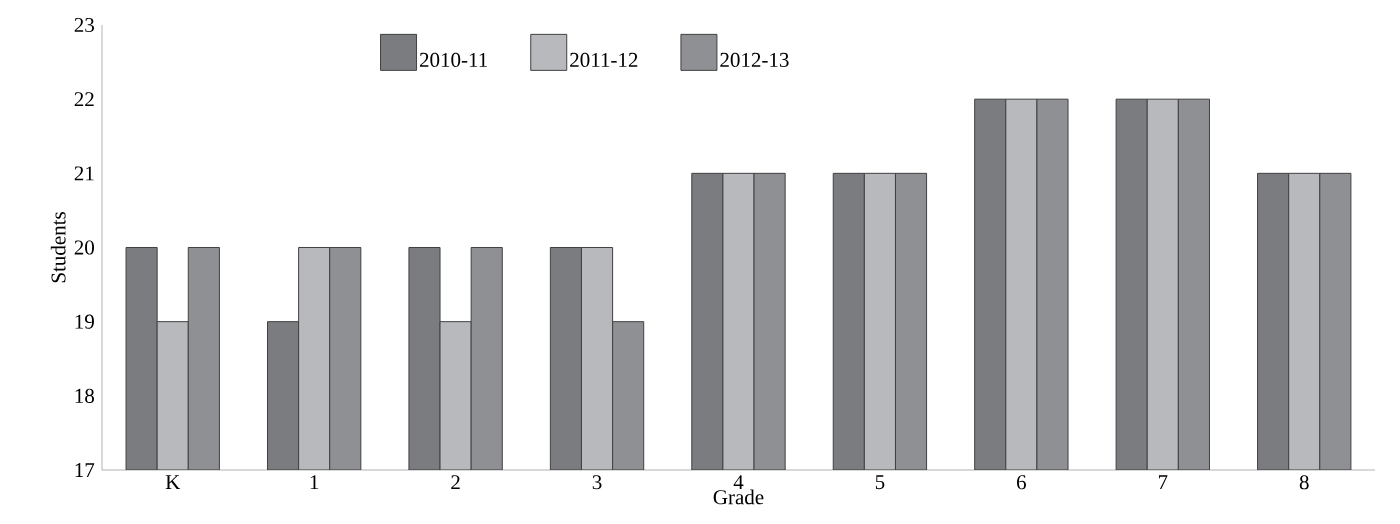 This screenshot has height=524, width=1400. I want to click on x-tick-label: 8, so click(1304, 482).